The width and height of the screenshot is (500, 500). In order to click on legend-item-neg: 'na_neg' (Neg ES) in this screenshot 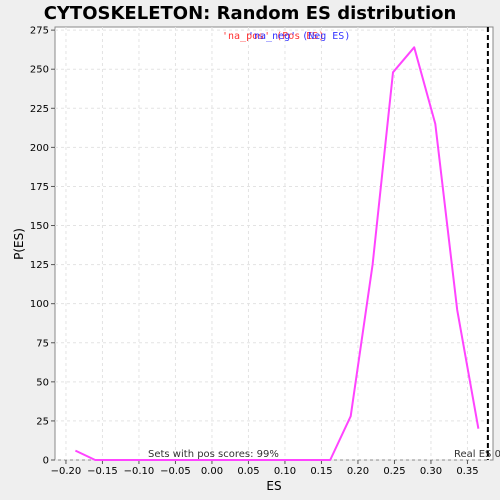, I will do `click(299, 36)`.